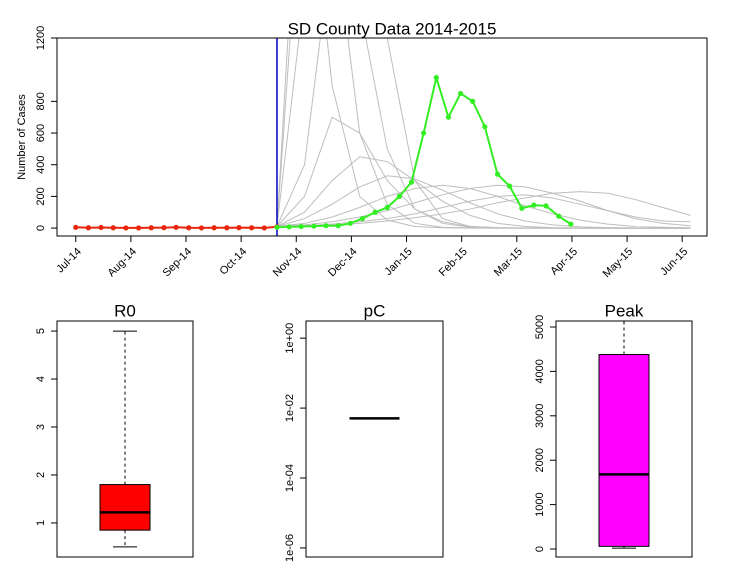  What do you see at coordinates (624, 310) in the screenshot?
I see `chart-title: Peak` at bounding box center [624, 310].